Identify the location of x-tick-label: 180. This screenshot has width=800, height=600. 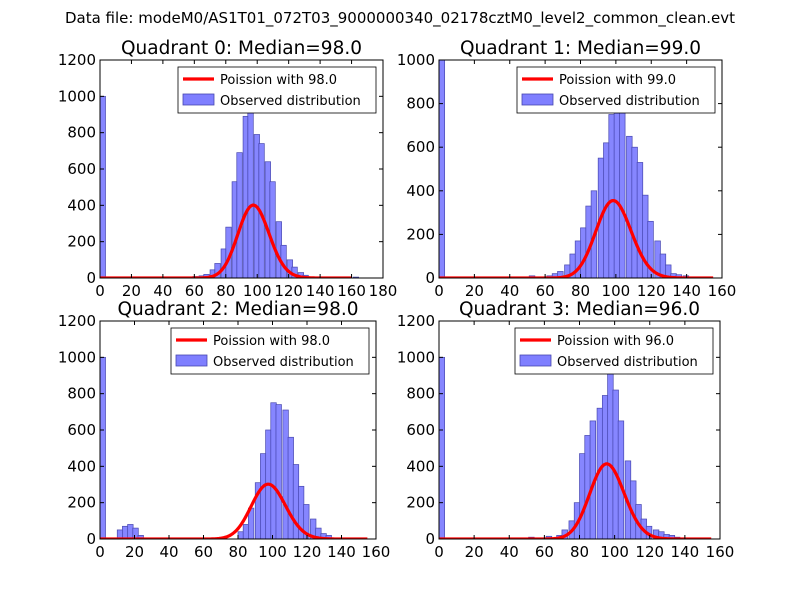
(383, 291).